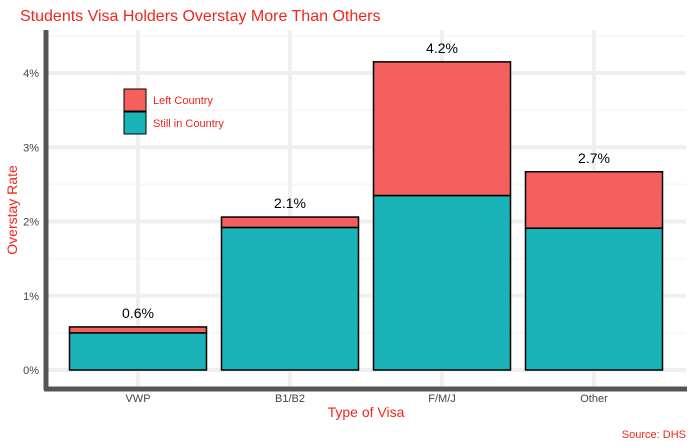  I want to click on x-axis-label: Type of Visa, so click(366, 412).